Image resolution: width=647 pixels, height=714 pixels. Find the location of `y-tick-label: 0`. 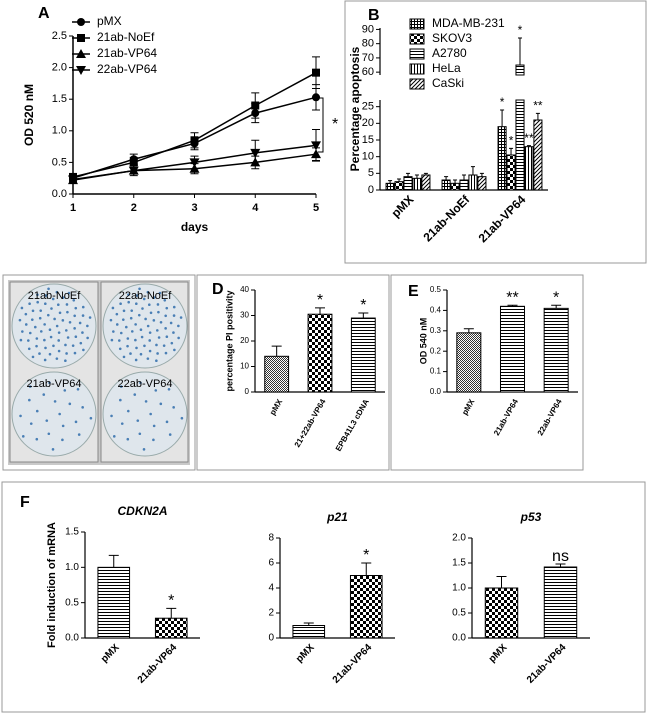

y-tick-label: 0 is located at coordinates (371, 190).